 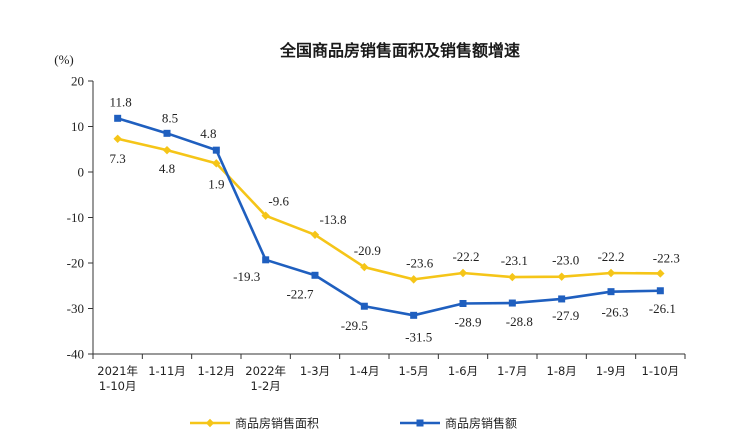 I want to click on y-tick-label: -10, so click(x=75, y=217).